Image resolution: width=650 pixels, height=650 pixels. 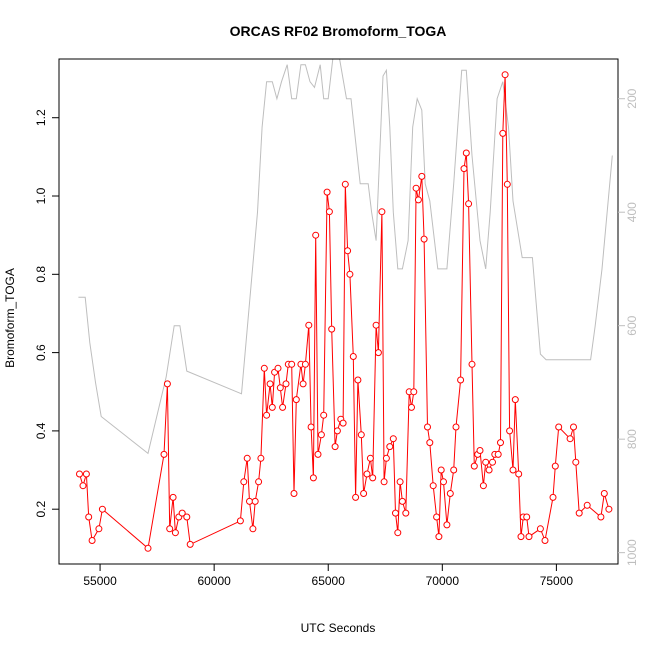 What do you see at coordinates (632, 552) in the screenshot?
I see `y2-tick-label: 1000` at bounding box center [632, 552].